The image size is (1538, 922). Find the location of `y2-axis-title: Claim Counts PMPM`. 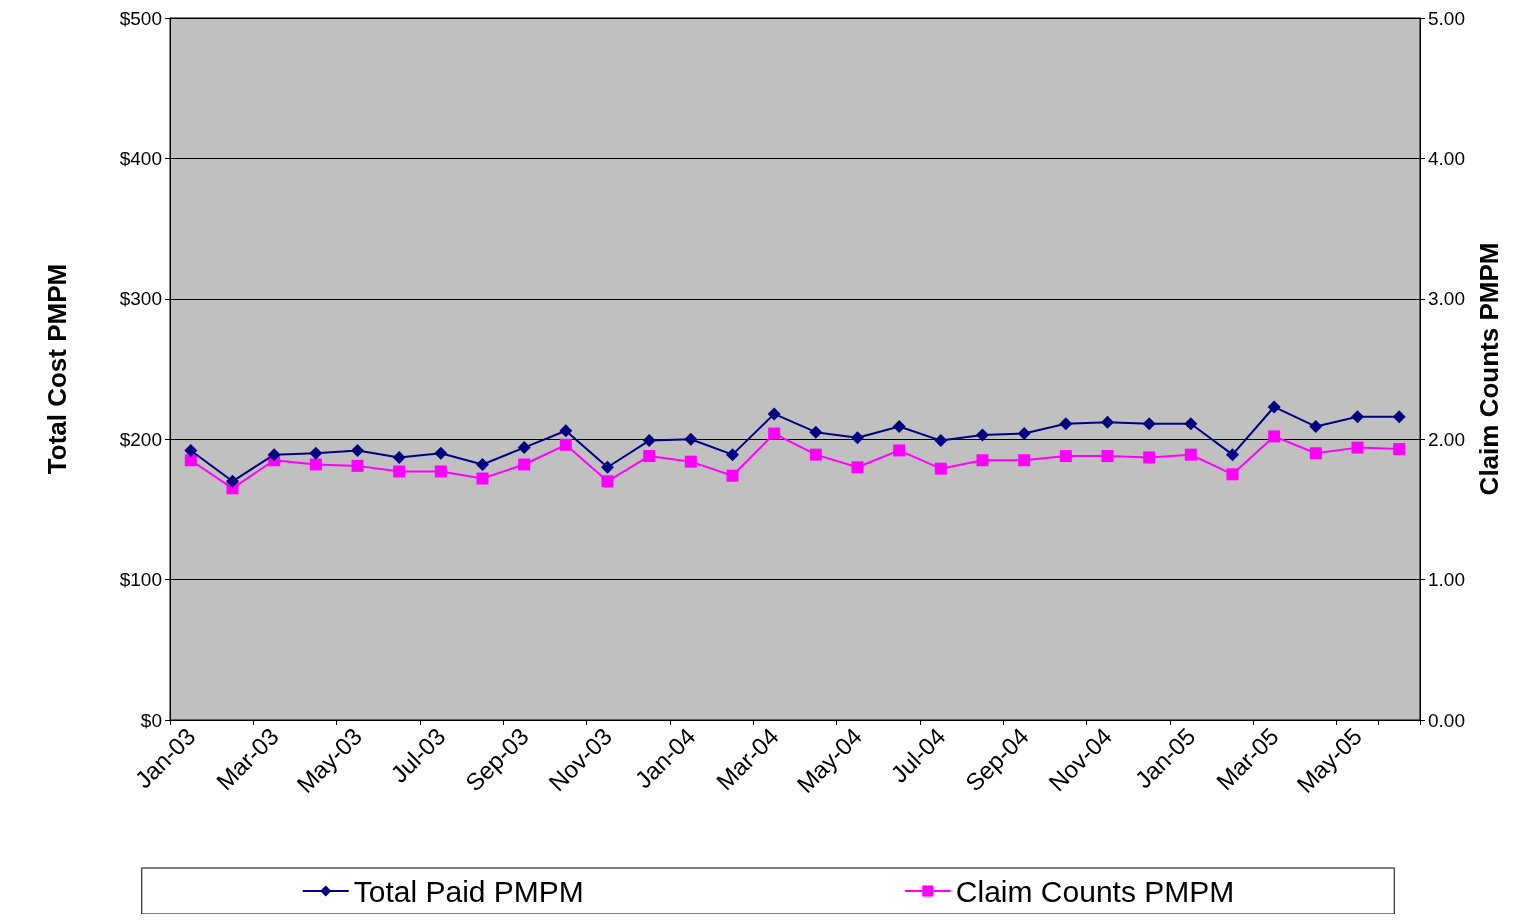

y2-axis-title: Claim Counts PMPM is located at coordinates (1488, 369).